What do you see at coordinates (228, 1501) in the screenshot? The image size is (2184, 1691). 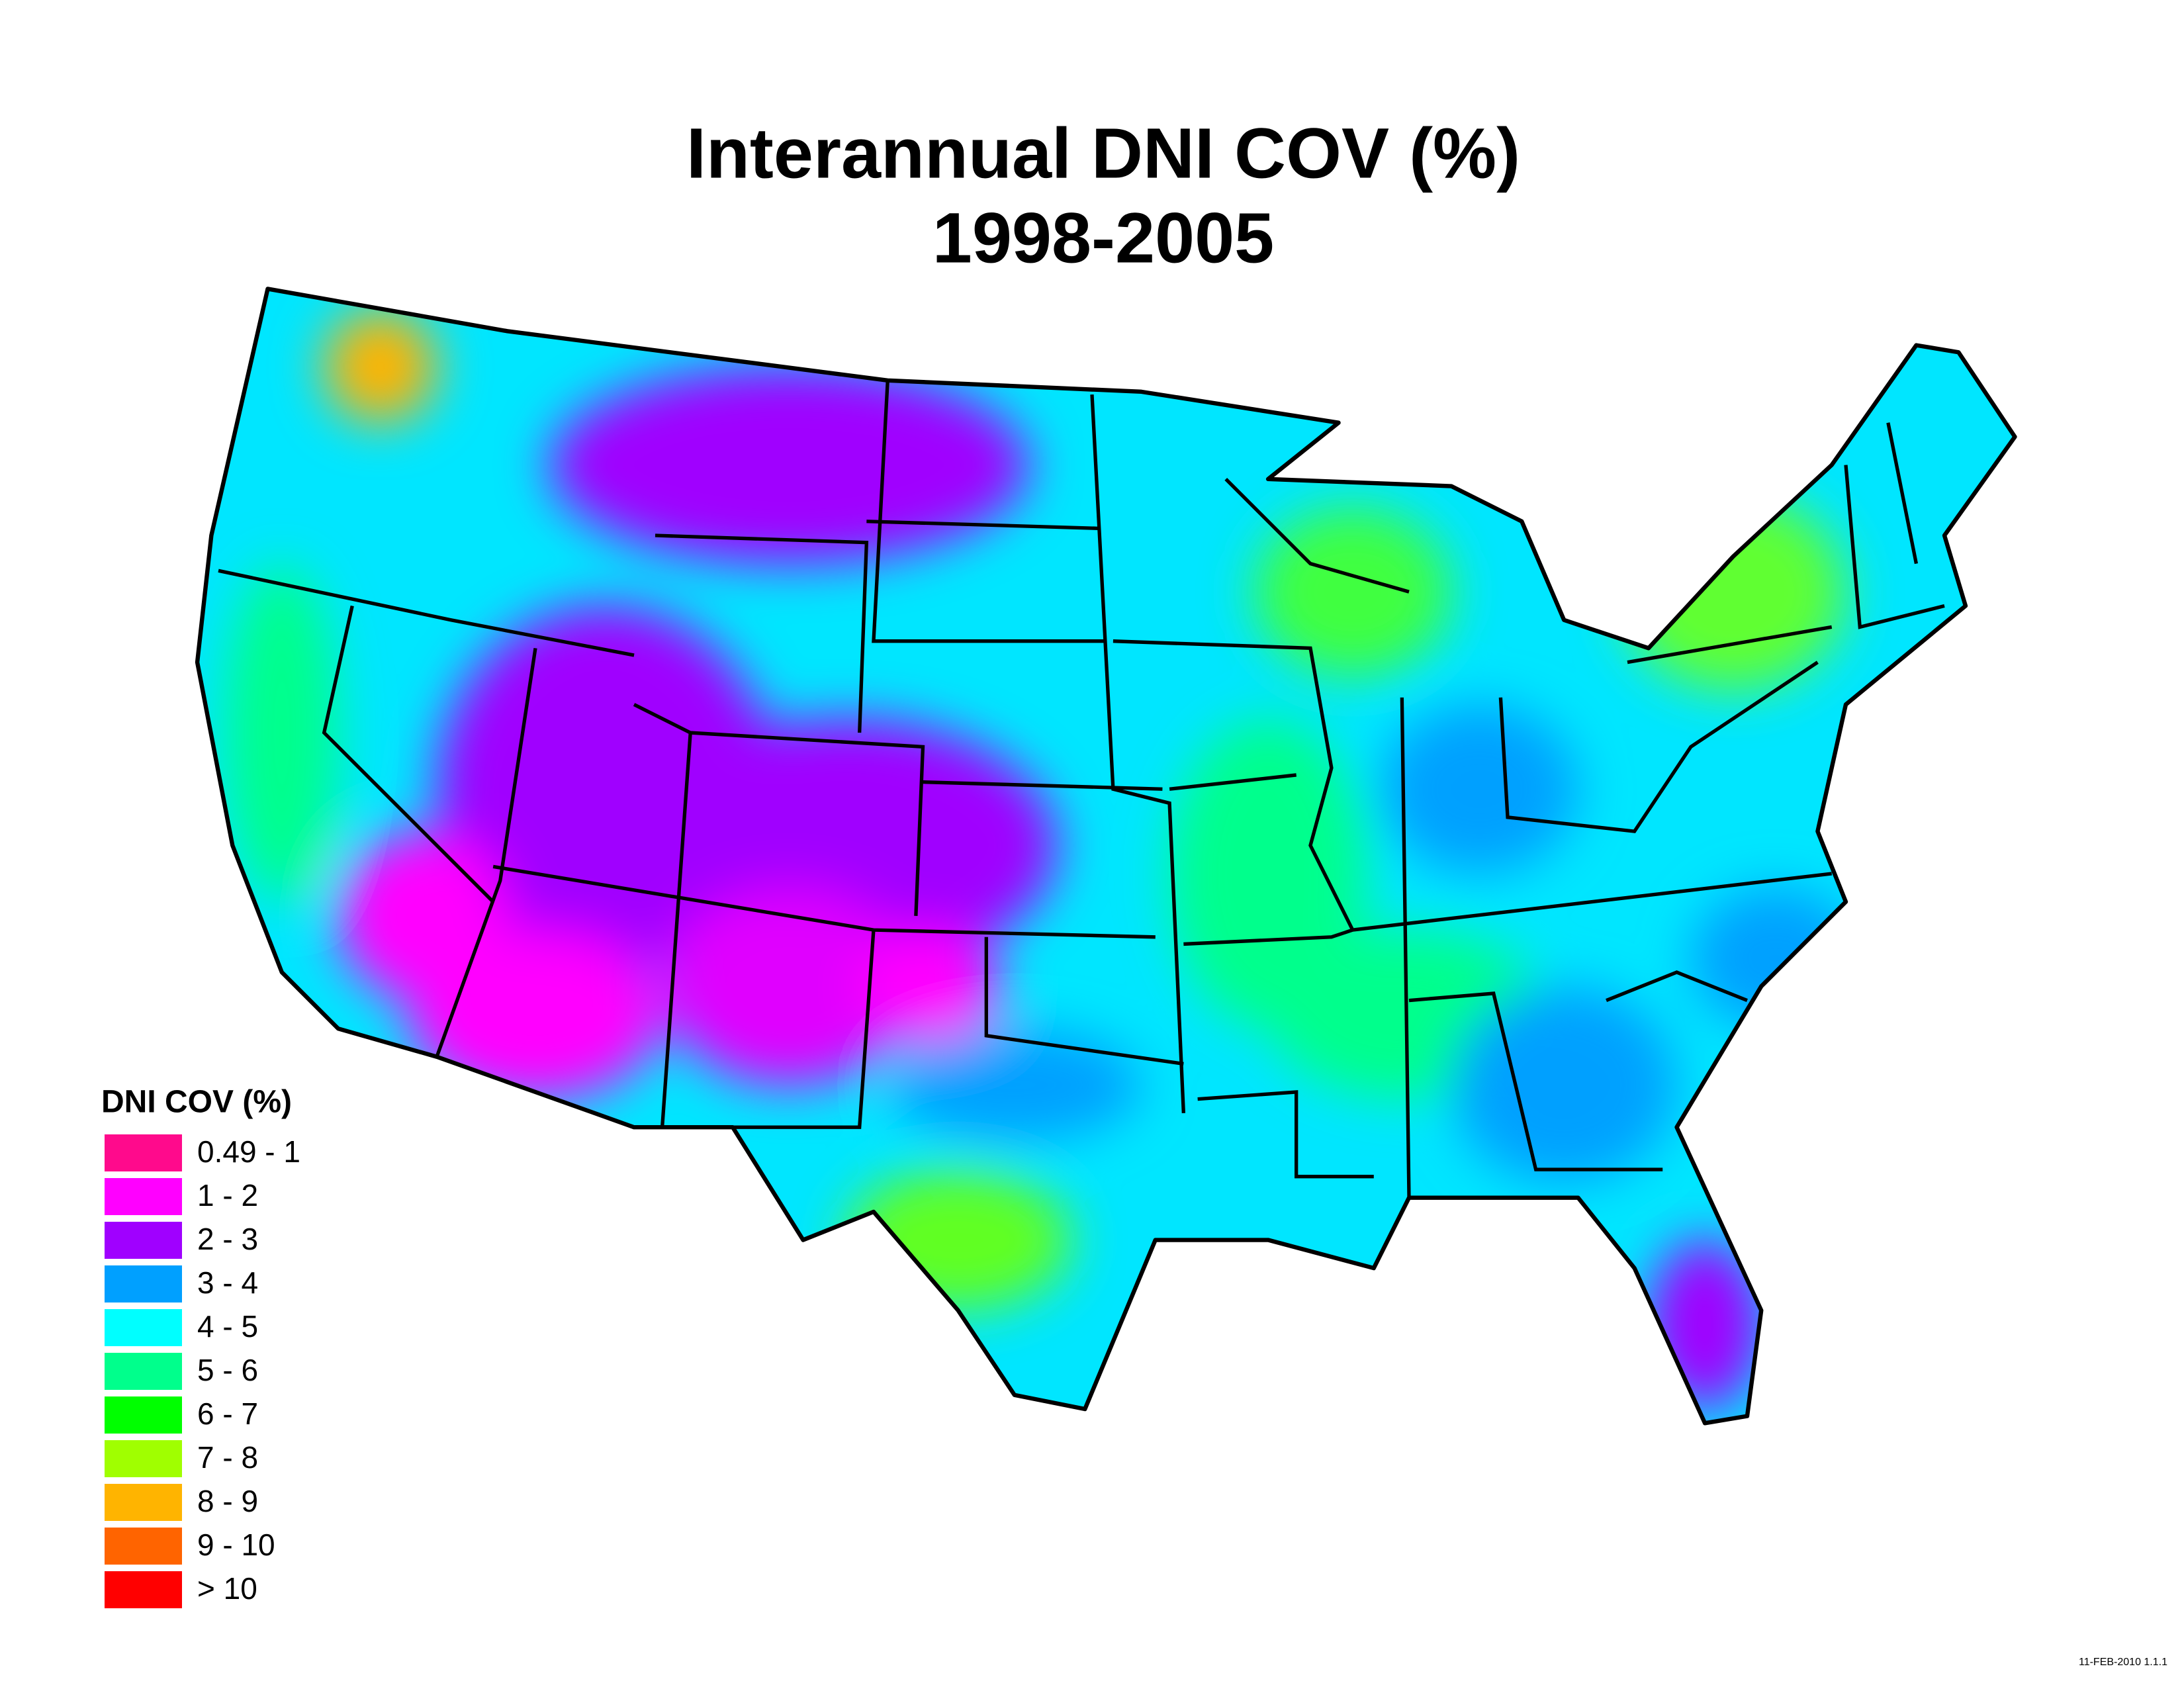 I see `legend-label: 8 - 9` at bounding box center [228, 1501].